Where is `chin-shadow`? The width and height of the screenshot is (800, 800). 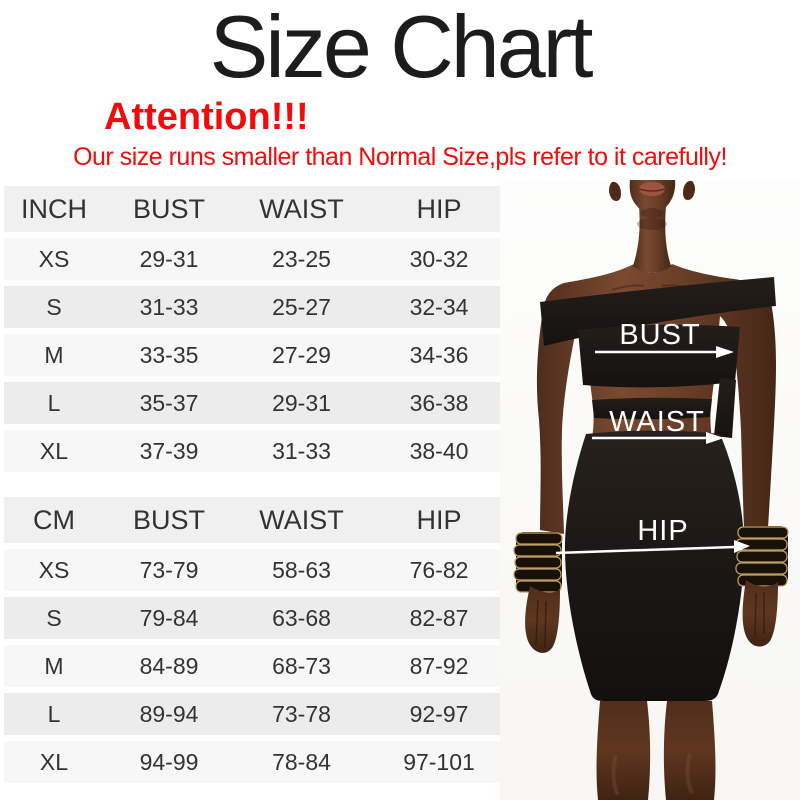
chin-shadow is located at coordinates (652, 213).